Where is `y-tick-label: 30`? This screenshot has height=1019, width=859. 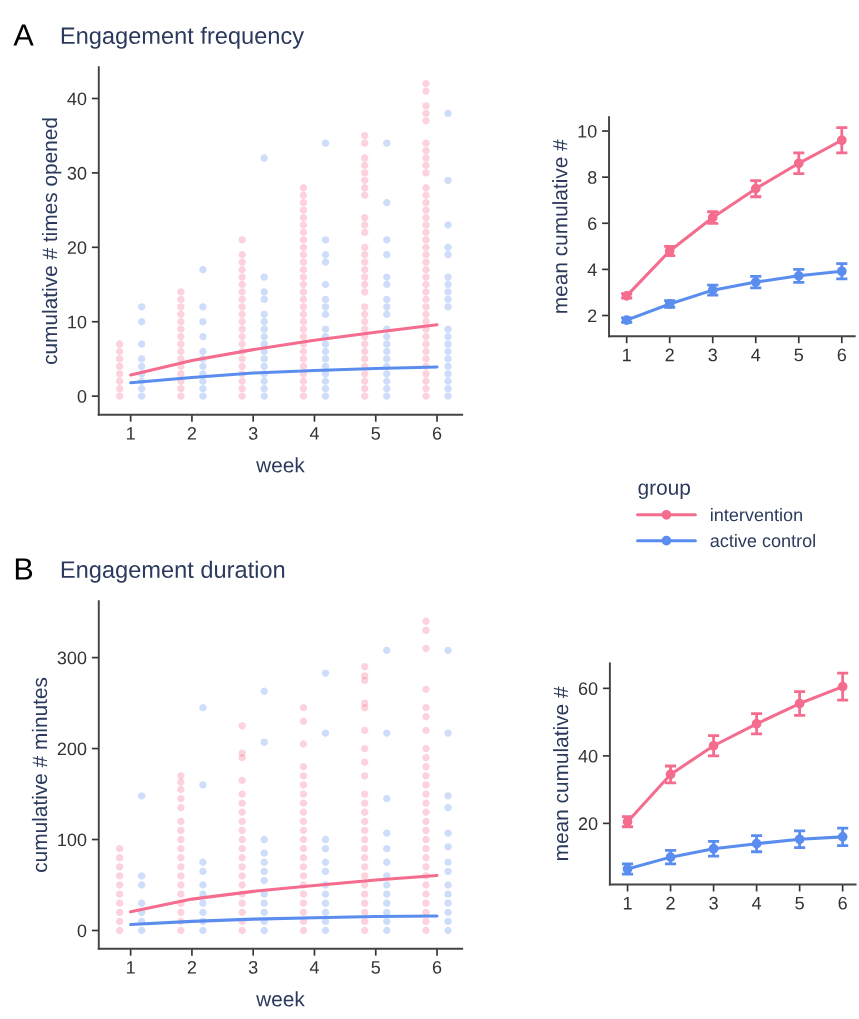
y-tick-label: 30 is located at coordinates (77, 173).